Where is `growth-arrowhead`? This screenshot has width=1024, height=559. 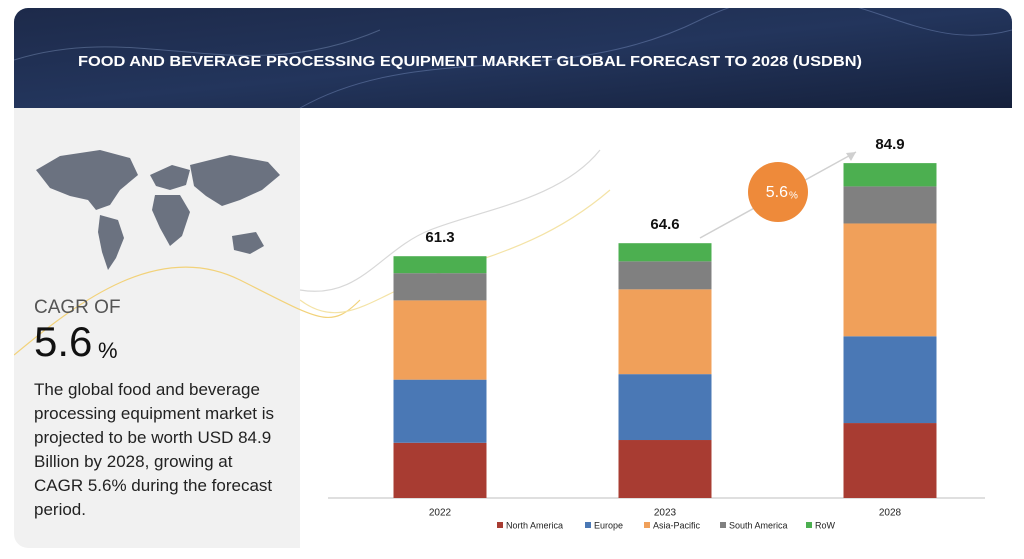 growth-arrowhead is located at coordinates (851, 156).